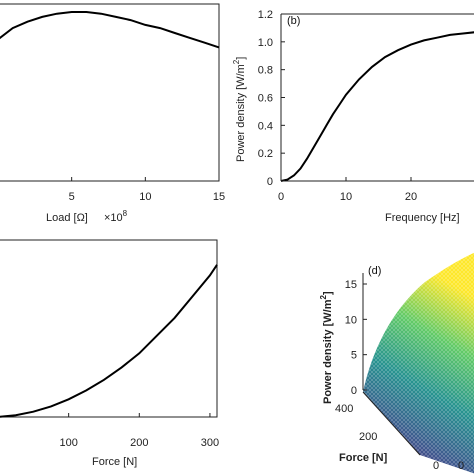 Image resolution: width=474 pixels, height=474 pixels. Describe the element at coordinates (346, 197) in the screenshot. I see `panel-b-xtick-label: 10` at that location.